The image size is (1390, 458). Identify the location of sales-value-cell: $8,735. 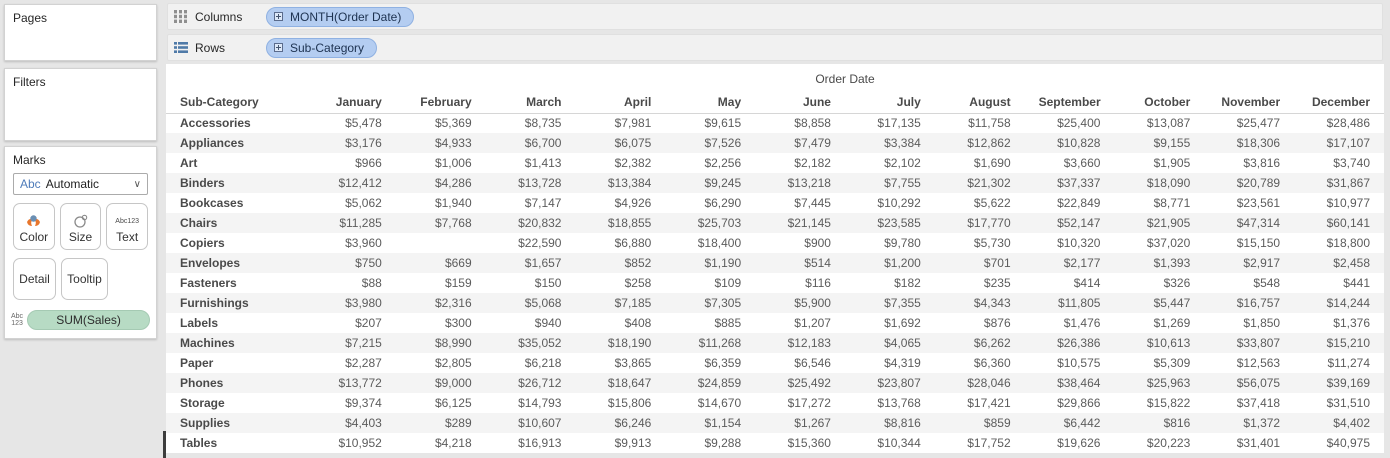
(543, 123).